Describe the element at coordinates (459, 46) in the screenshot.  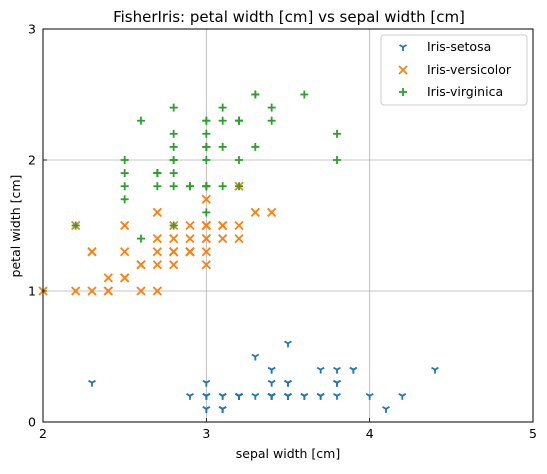
I see `legend-label-setosa: Iris-setosa` at that location.